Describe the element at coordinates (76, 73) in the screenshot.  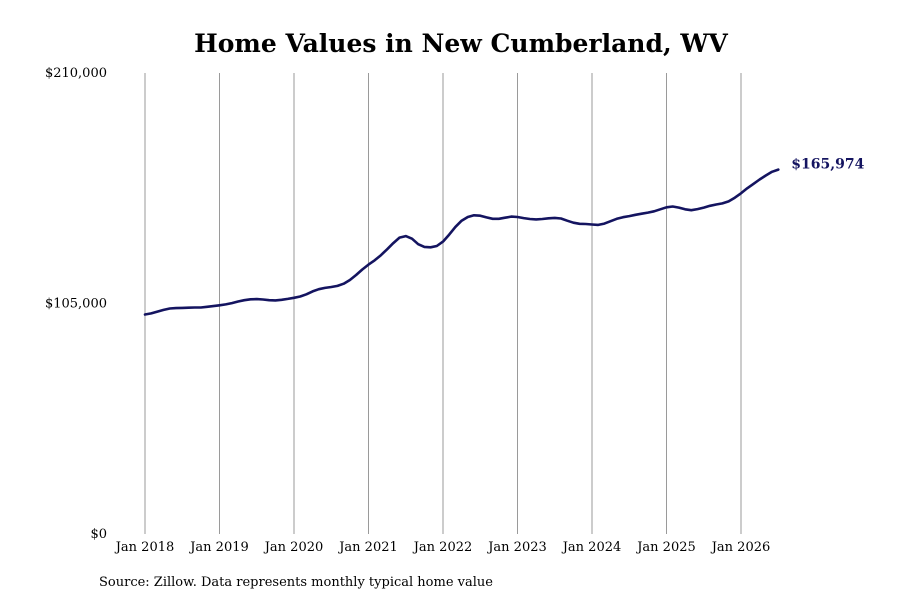
I see `y-tick-label: $210,000` at that location.